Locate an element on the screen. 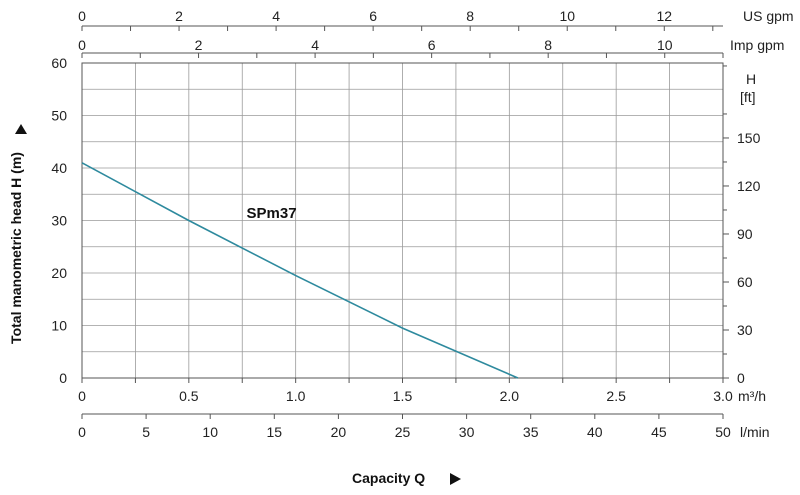 This screenshot has width=800, height=495. tick-label: 35 is located at coordinates (531, 432).